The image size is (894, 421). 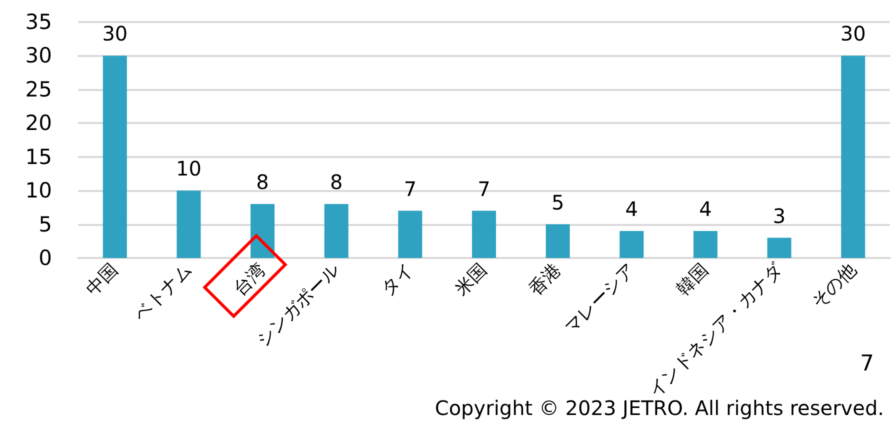 I want to click on y-tick-label: 5, so click(x=45, y=224).